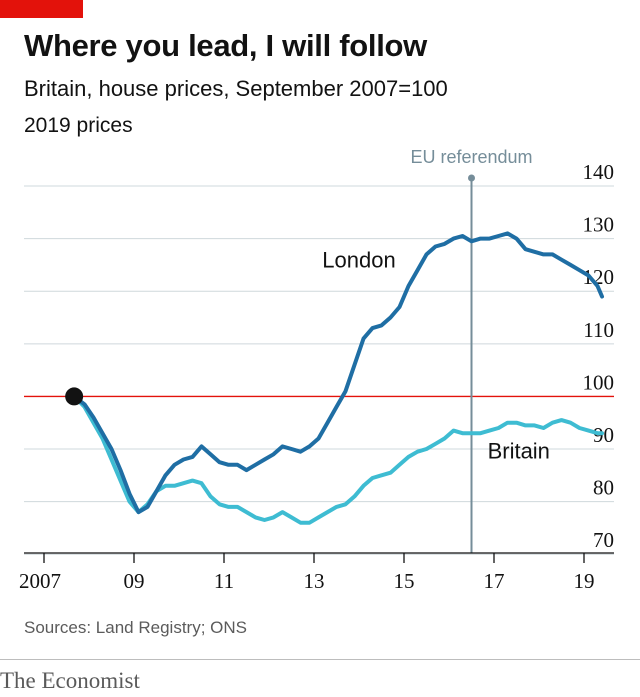 The height and width of the screenshot is (697, 640). I want to click on series-label-britain: Britain, so click(519, 450).